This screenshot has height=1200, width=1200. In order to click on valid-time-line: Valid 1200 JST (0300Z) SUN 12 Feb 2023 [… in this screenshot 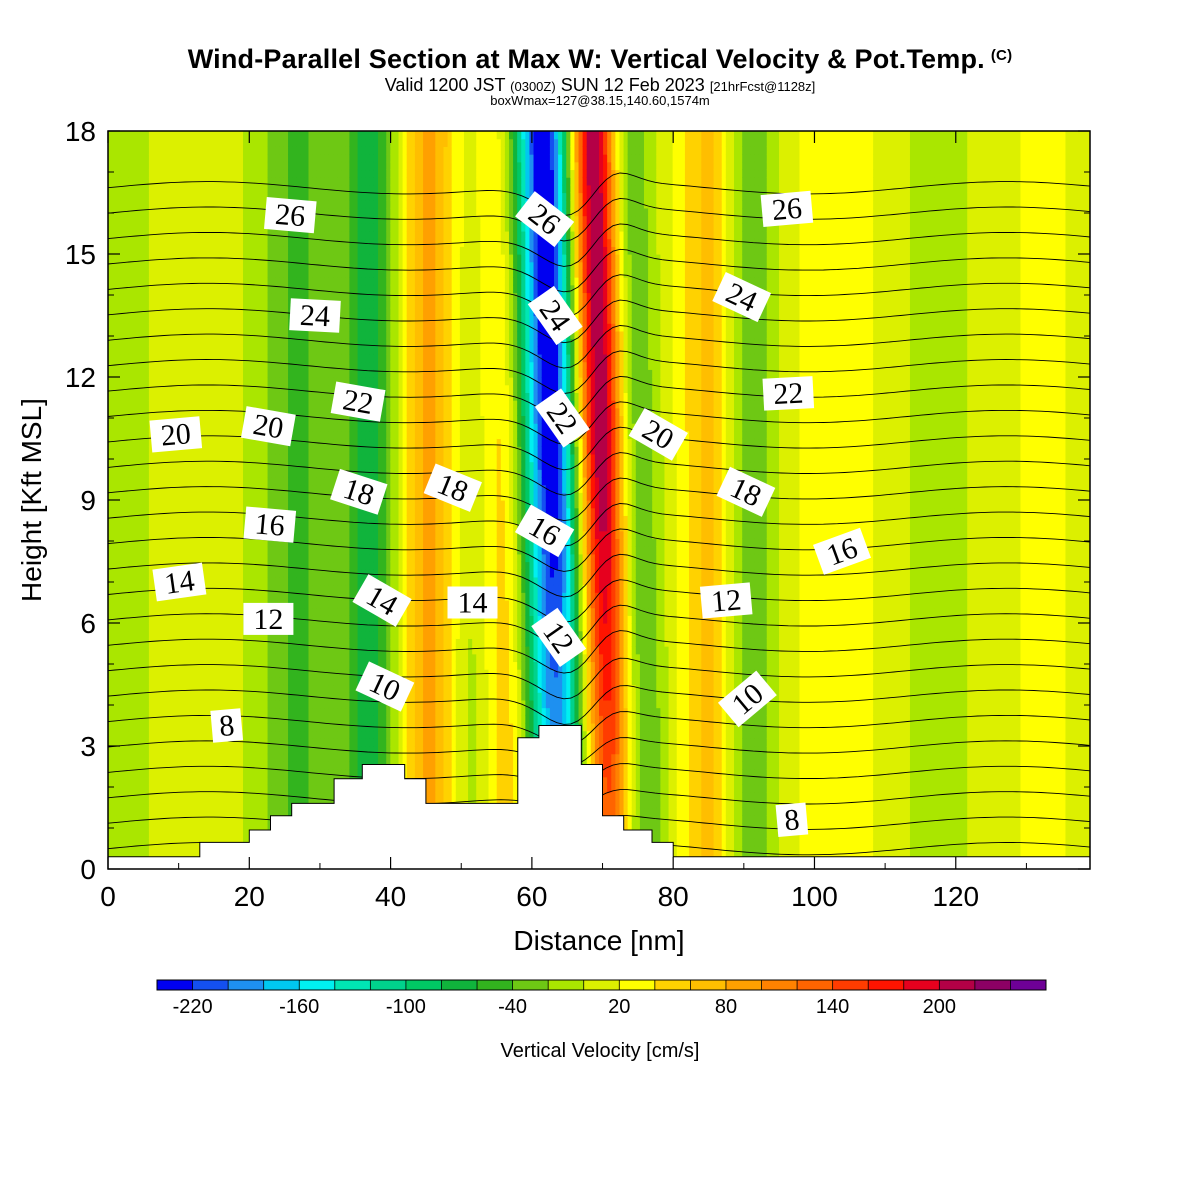, I will do `click(600, 85)`.